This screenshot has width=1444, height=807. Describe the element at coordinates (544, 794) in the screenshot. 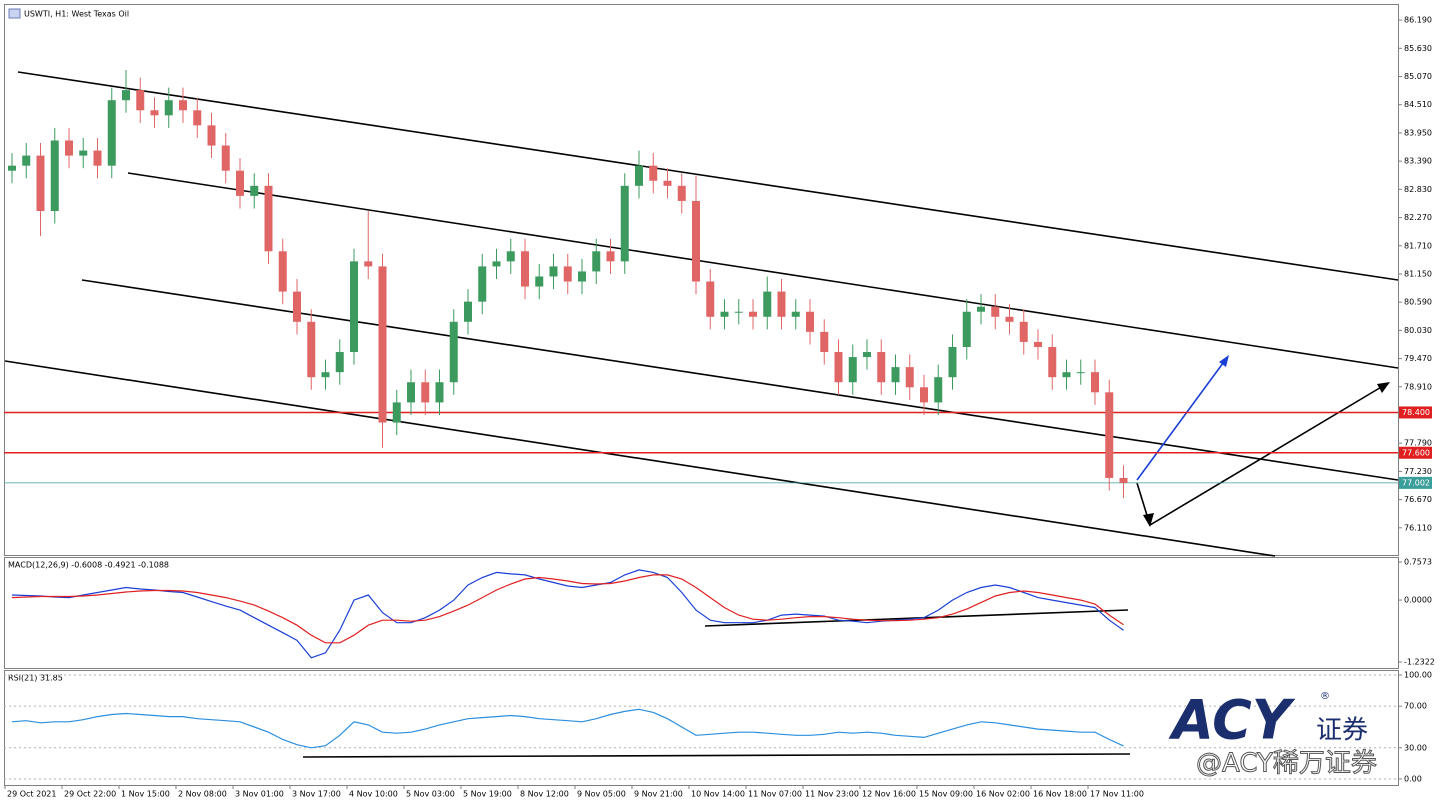

I see `x-tick-label: 8 Nov 12:00` at that location.